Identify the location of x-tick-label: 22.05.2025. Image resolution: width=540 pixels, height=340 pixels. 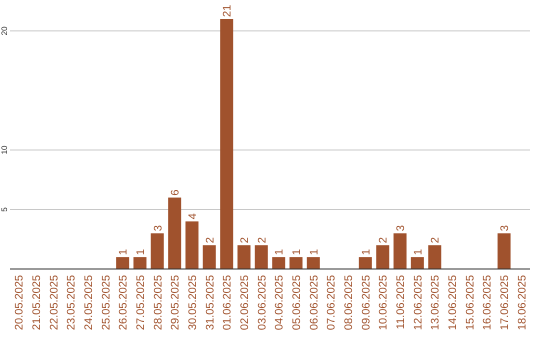
(54, 302).